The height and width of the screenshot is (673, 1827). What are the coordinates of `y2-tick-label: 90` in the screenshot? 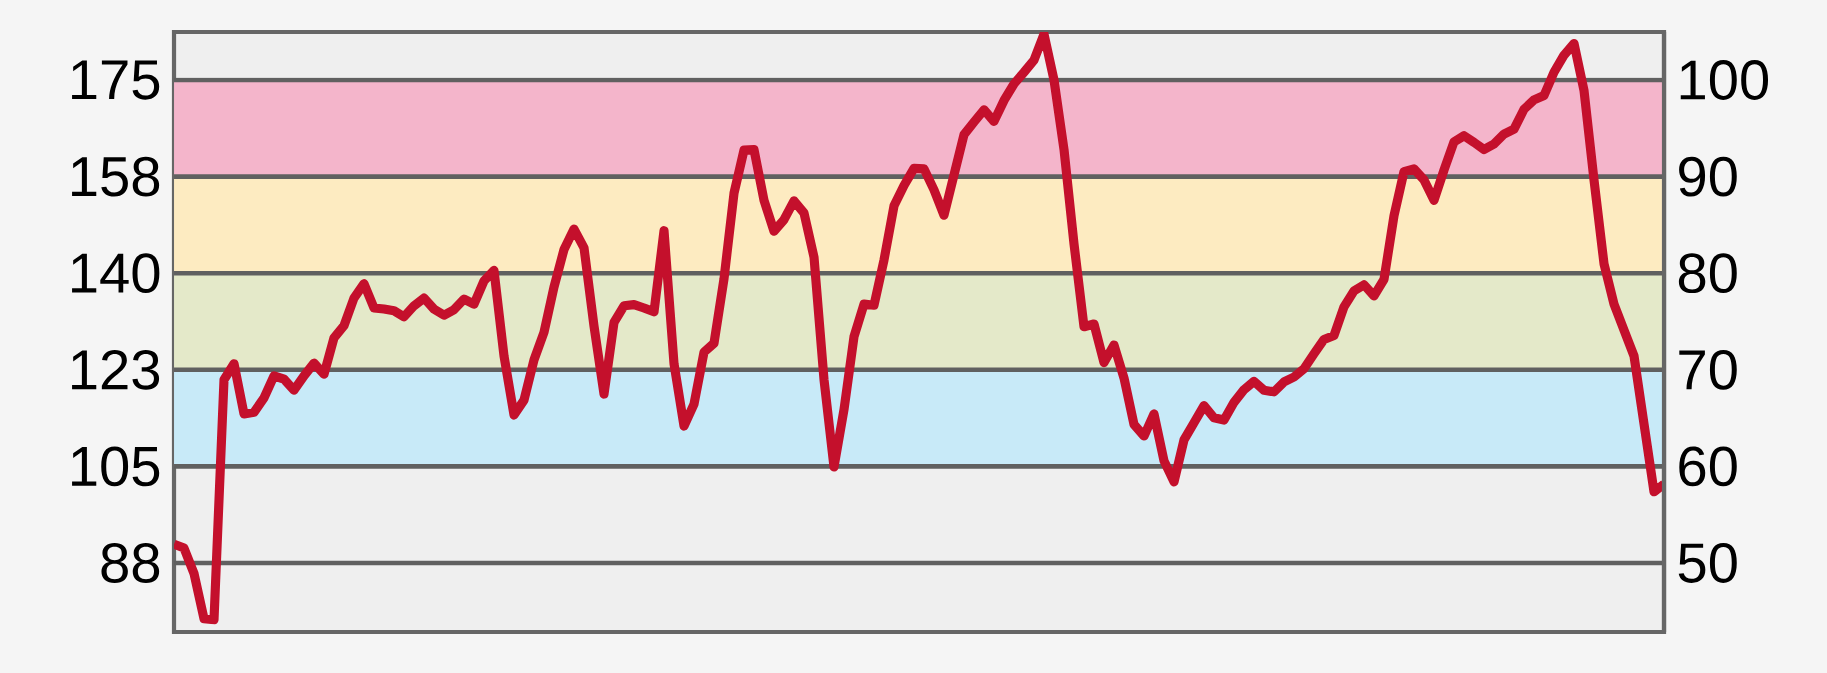 It's located at (1708, 176).